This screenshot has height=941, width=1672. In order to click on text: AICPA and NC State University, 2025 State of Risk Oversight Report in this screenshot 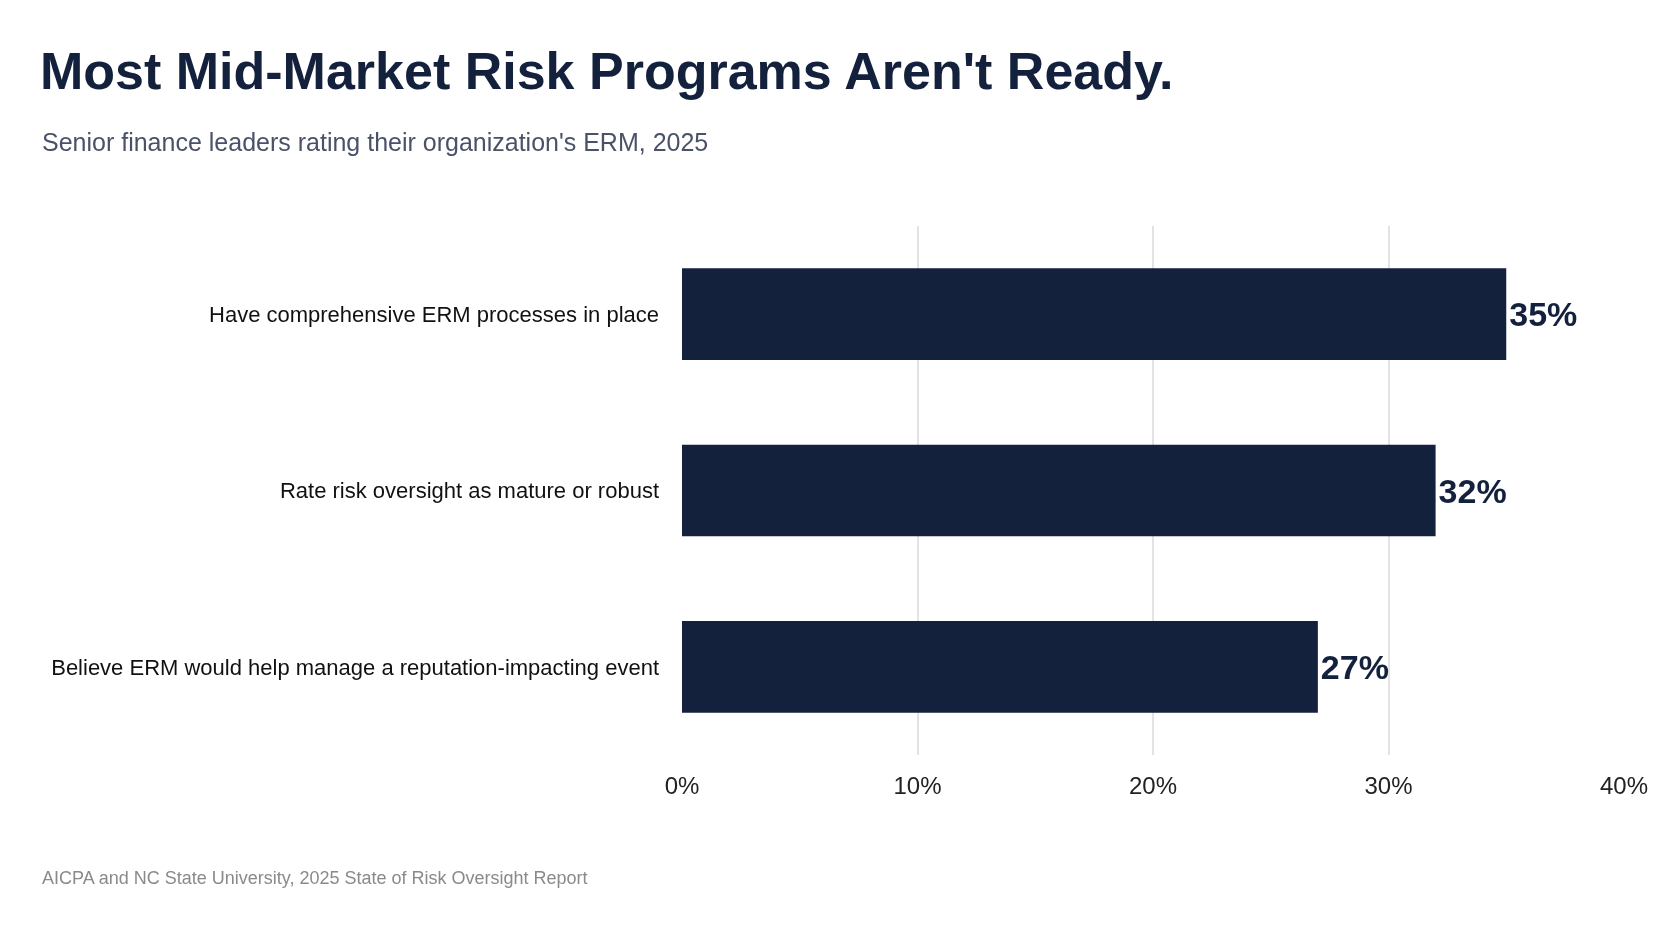, I will do `click(315, 878)`.